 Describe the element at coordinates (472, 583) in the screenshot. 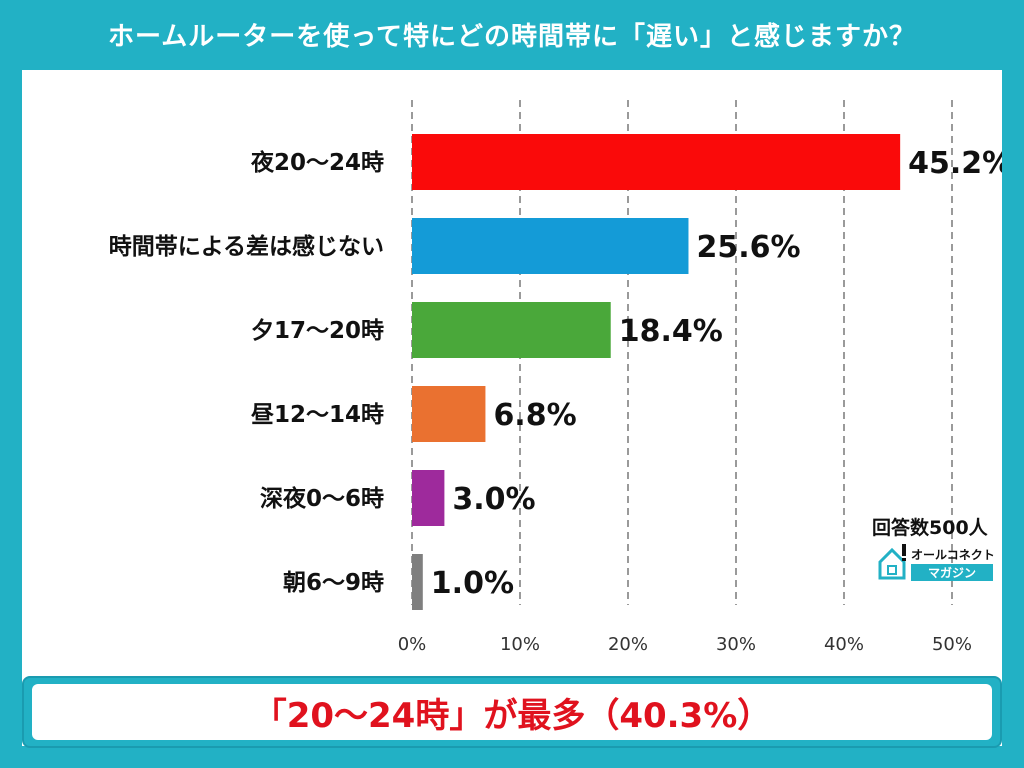

I see `value-label: 1.0%` at that location.